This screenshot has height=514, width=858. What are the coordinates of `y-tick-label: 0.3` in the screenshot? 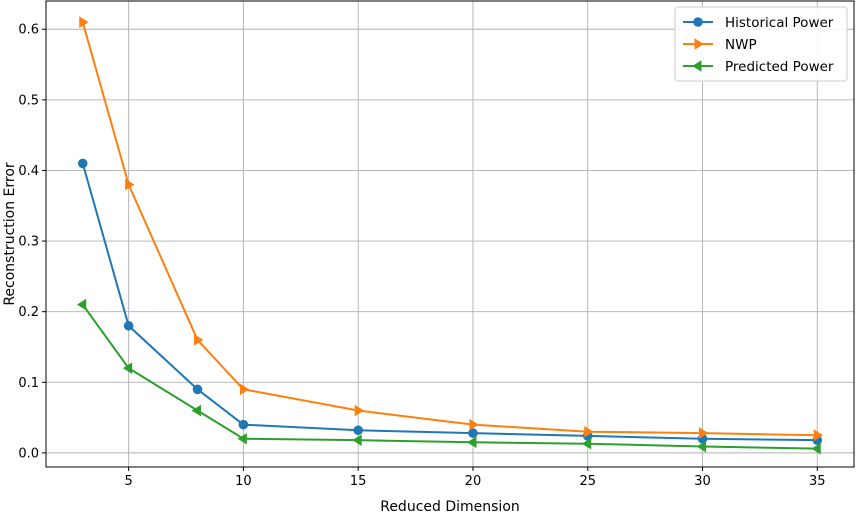 It's located at (28, 242).